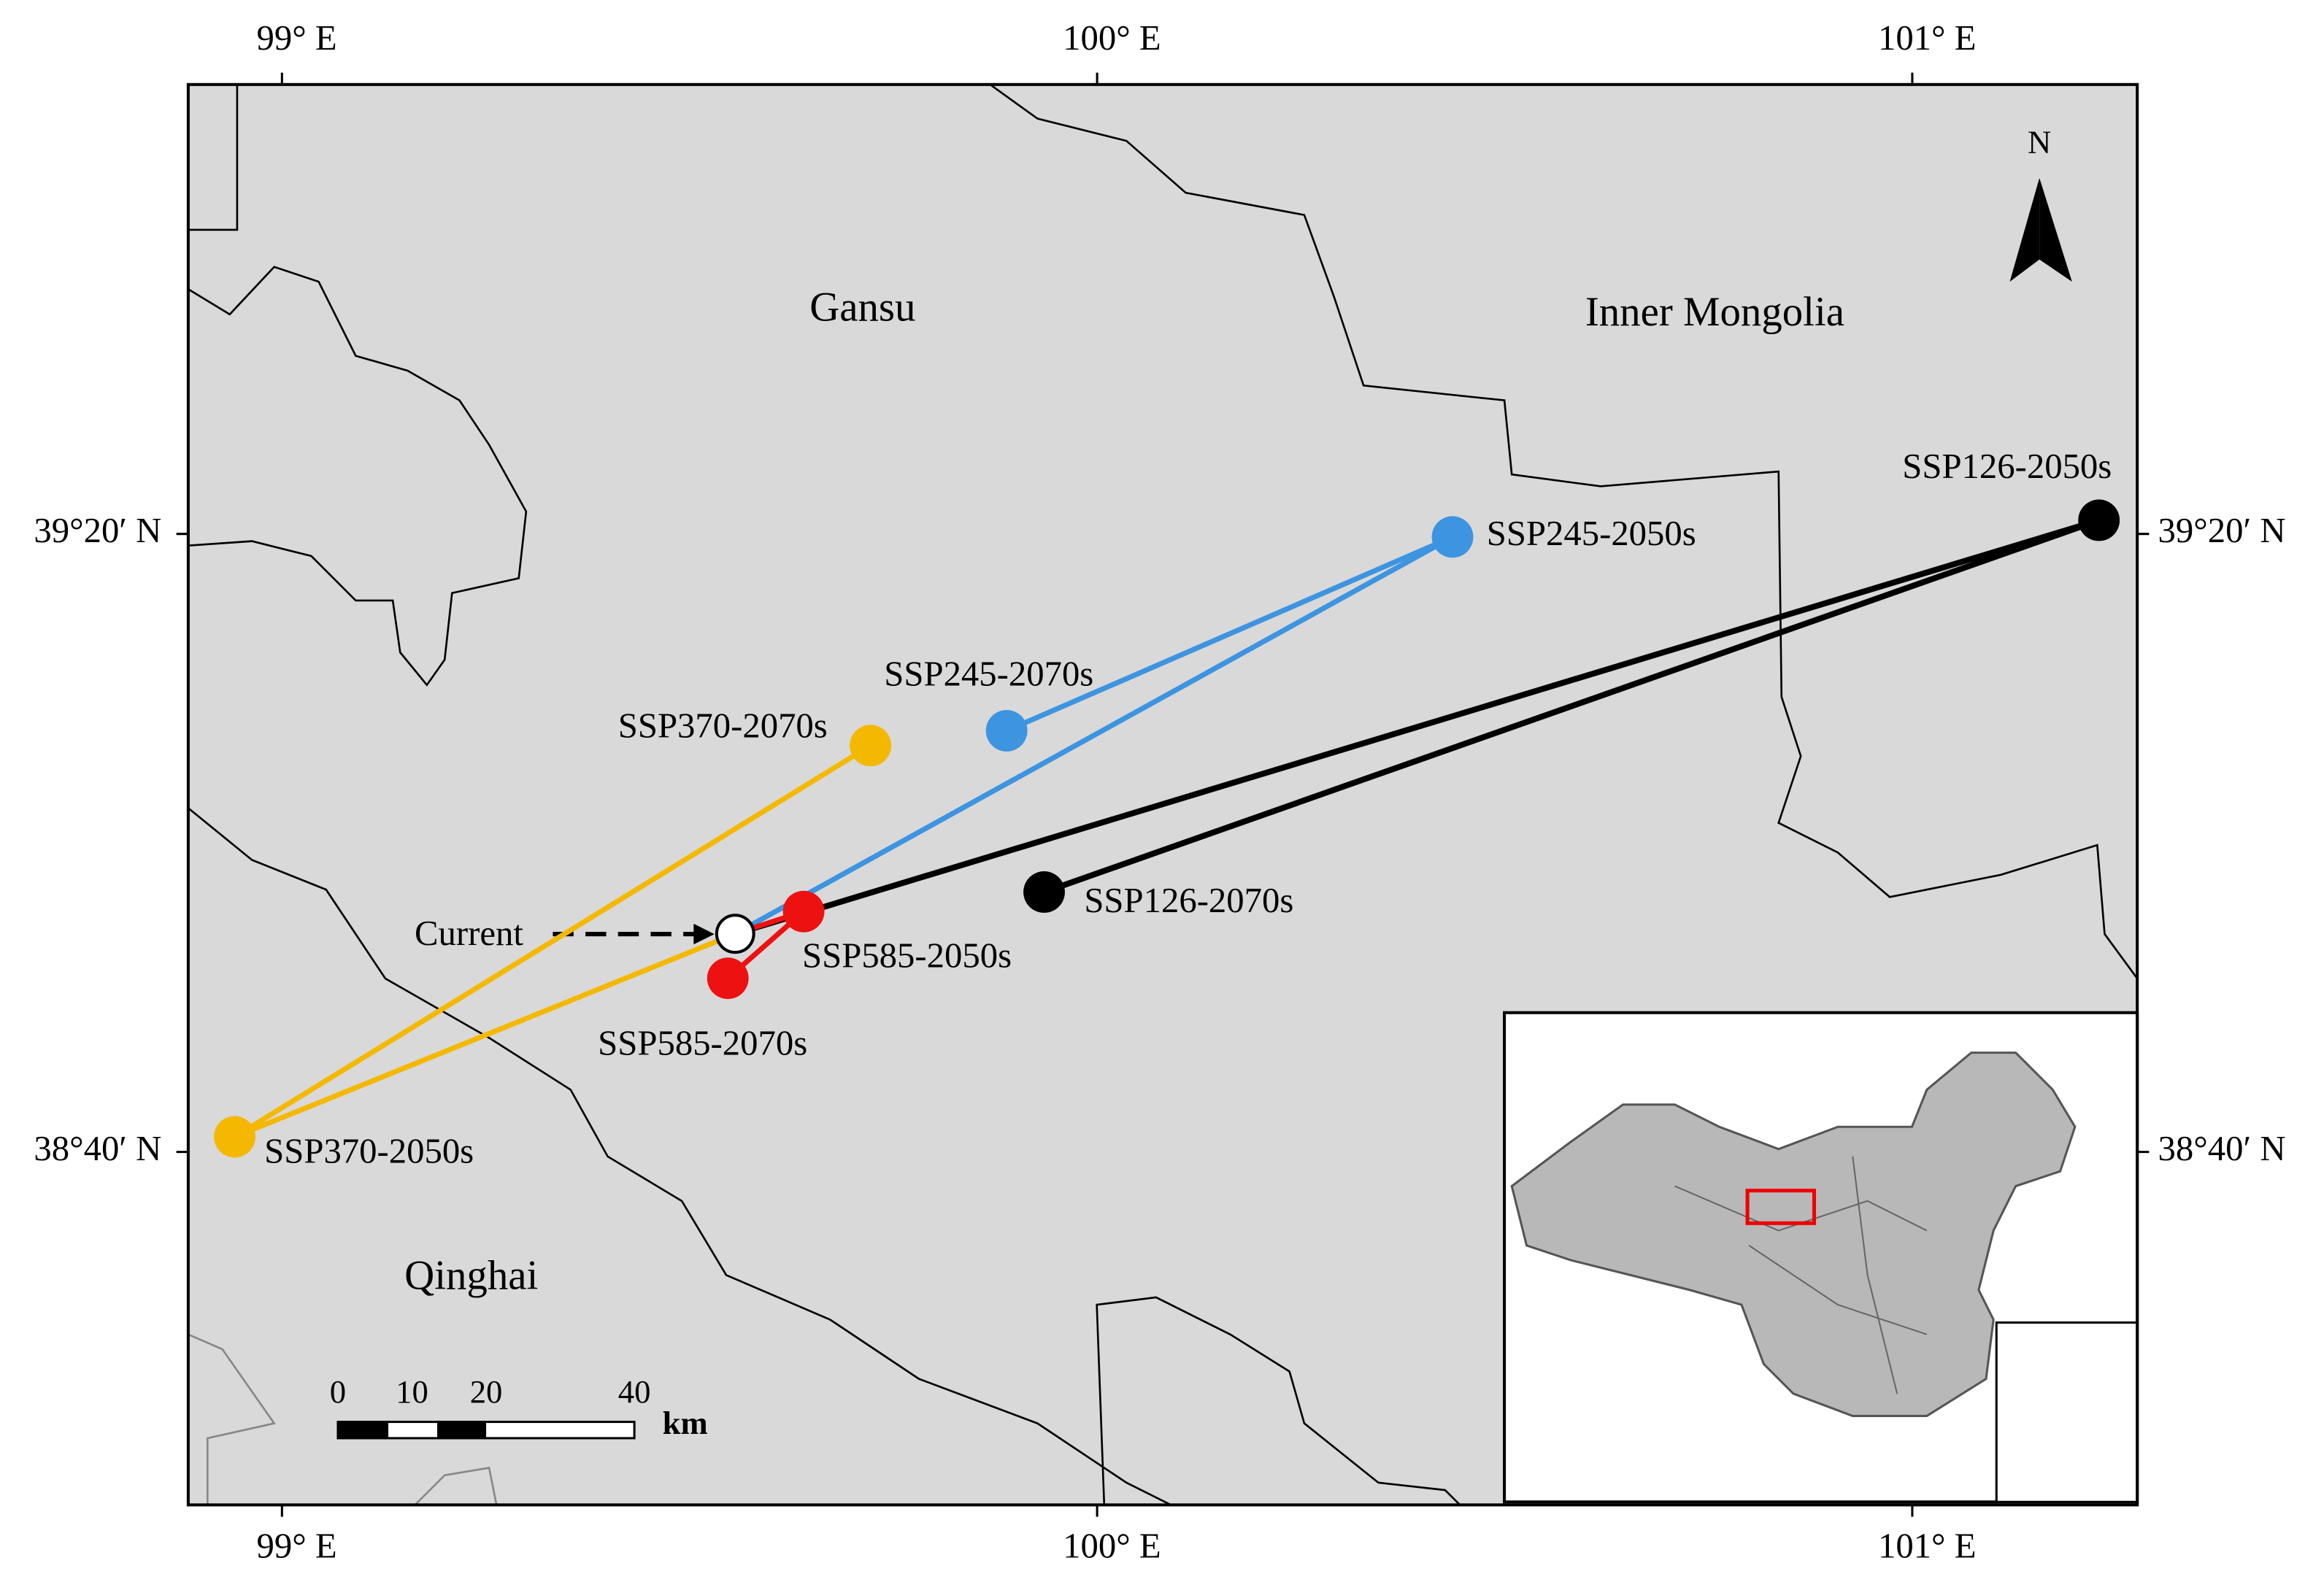 This screenshot has width=2324, height=1582. What do you see at coordinates (634, 934) in the screenshot?
I see `current-arrow` at bounding box center [634, 934].